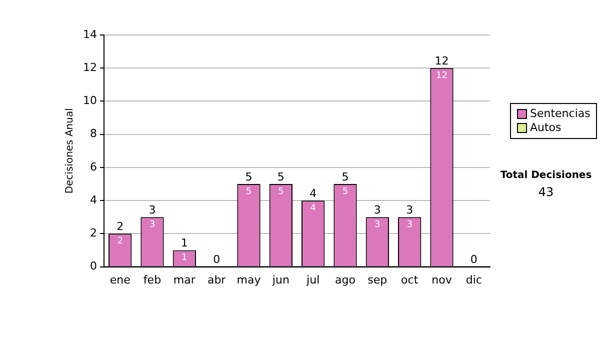 Image resolution: width=600 pixels, height=340 pixels. I want to click on total-label: 12, so click(441, 61).